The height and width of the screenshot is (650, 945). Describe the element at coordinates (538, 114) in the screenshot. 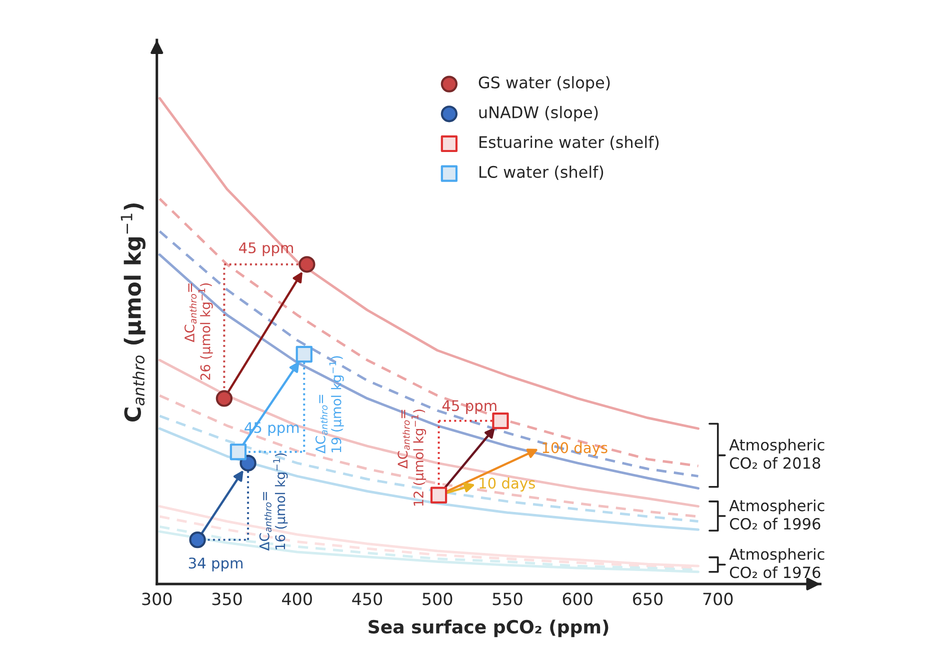

I see `legend-label: uNADW (slope)` at that location.